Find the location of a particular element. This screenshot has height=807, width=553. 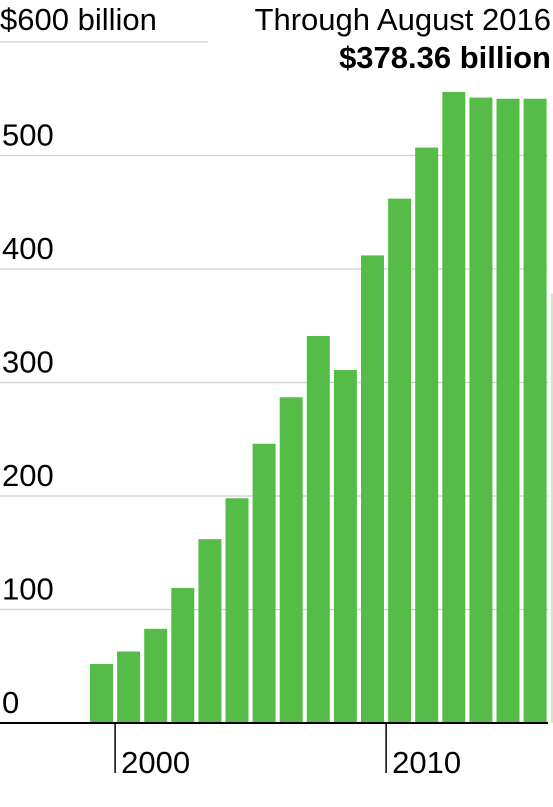

x-ticks: 2000 2010 is located at coordinates (287, 751).